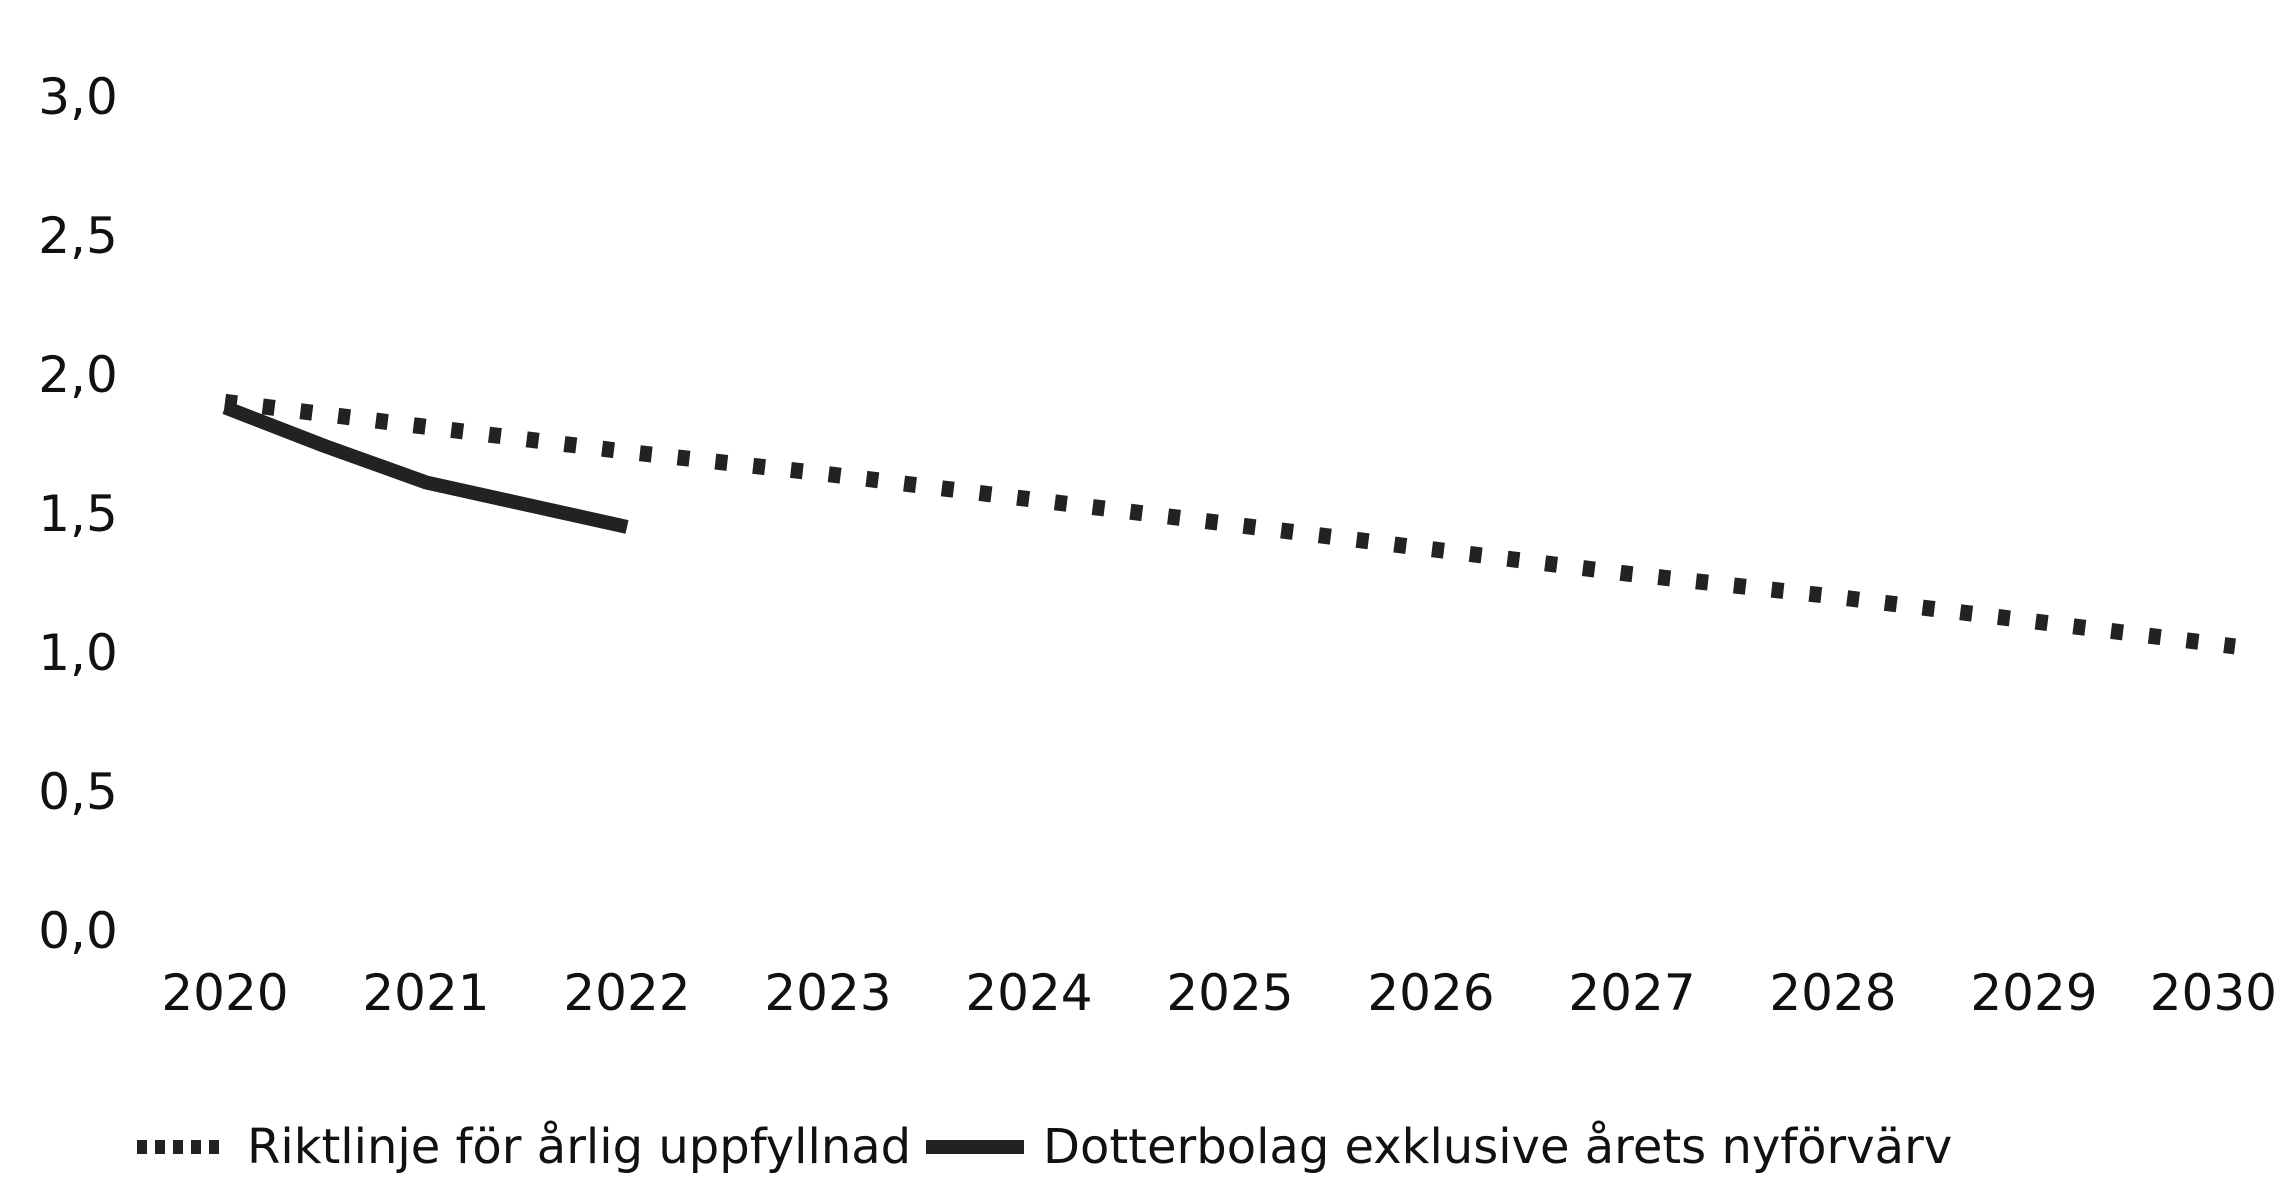  I want to click on y-axis: 0,0 0,5 1,0 1,5 2,0 2,5 3,0, so click(78, 514).